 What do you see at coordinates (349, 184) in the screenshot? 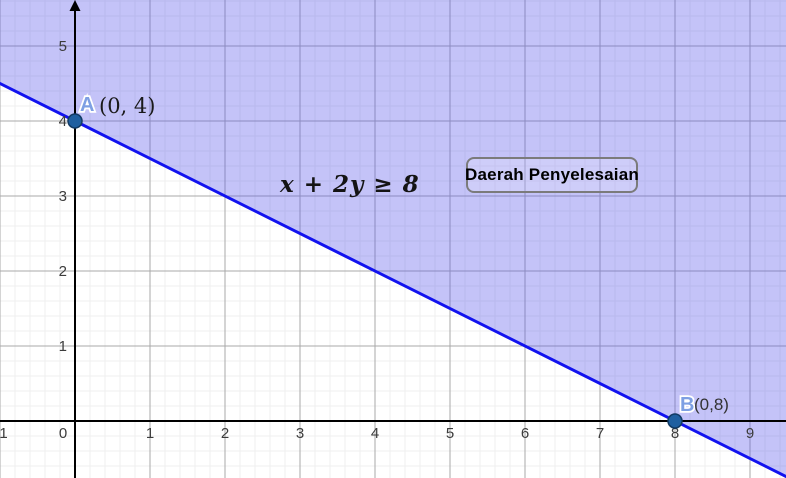
I see `inequality-label: x + 2y ≥ 8` at bounding box center [349, 184].